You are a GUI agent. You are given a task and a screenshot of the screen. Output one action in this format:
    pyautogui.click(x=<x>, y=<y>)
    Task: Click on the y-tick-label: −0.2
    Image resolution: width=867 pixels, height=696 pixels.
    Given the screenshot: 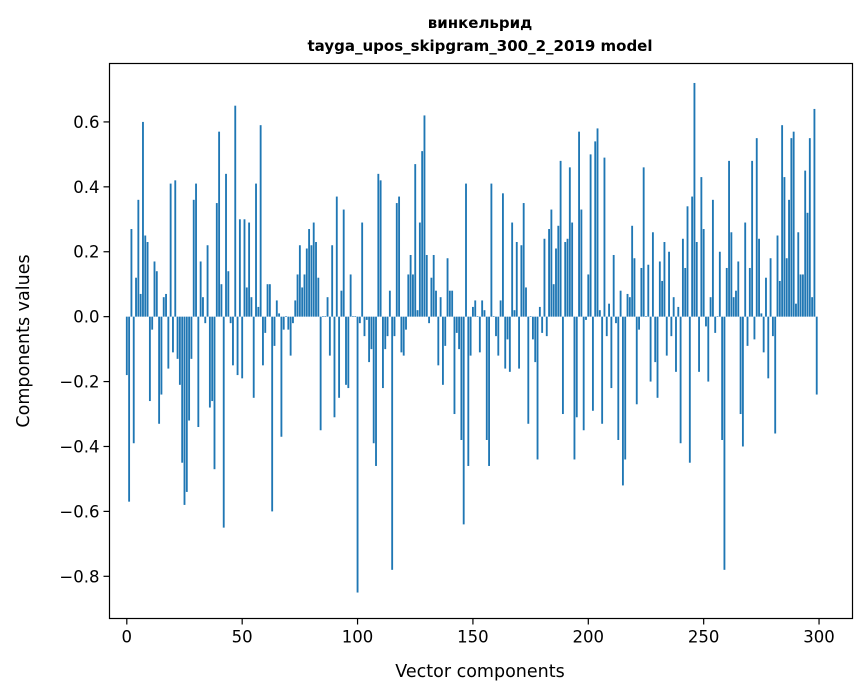 What is the action you would take?
    pyautogui.click(x=79, y=382)
    